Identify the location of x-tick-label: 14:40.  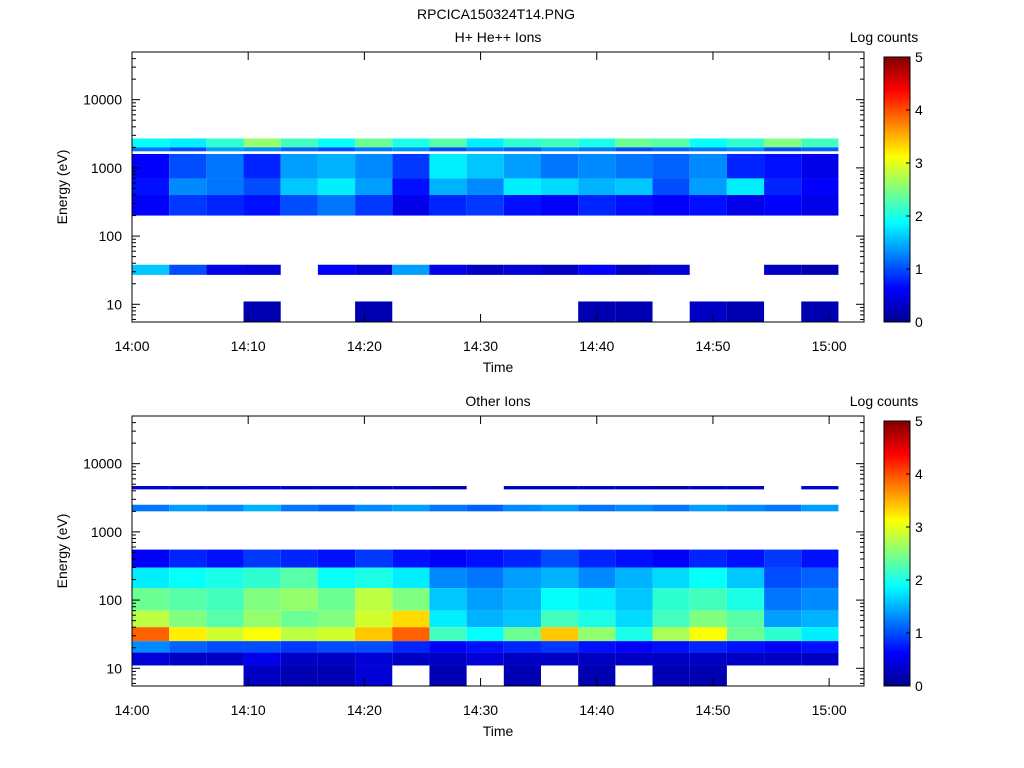
(596, 346).